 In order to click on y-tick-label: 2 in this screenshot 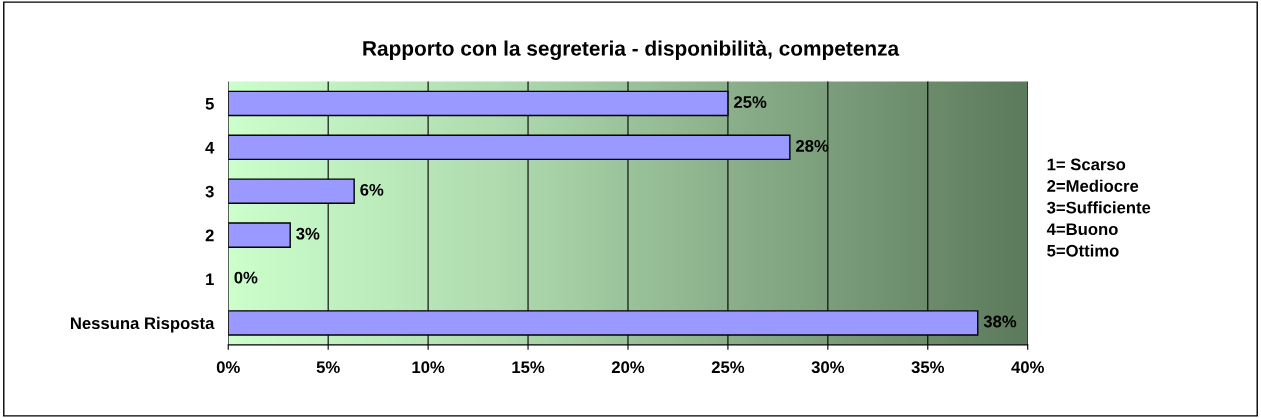, I will do `click(209, 235)`.